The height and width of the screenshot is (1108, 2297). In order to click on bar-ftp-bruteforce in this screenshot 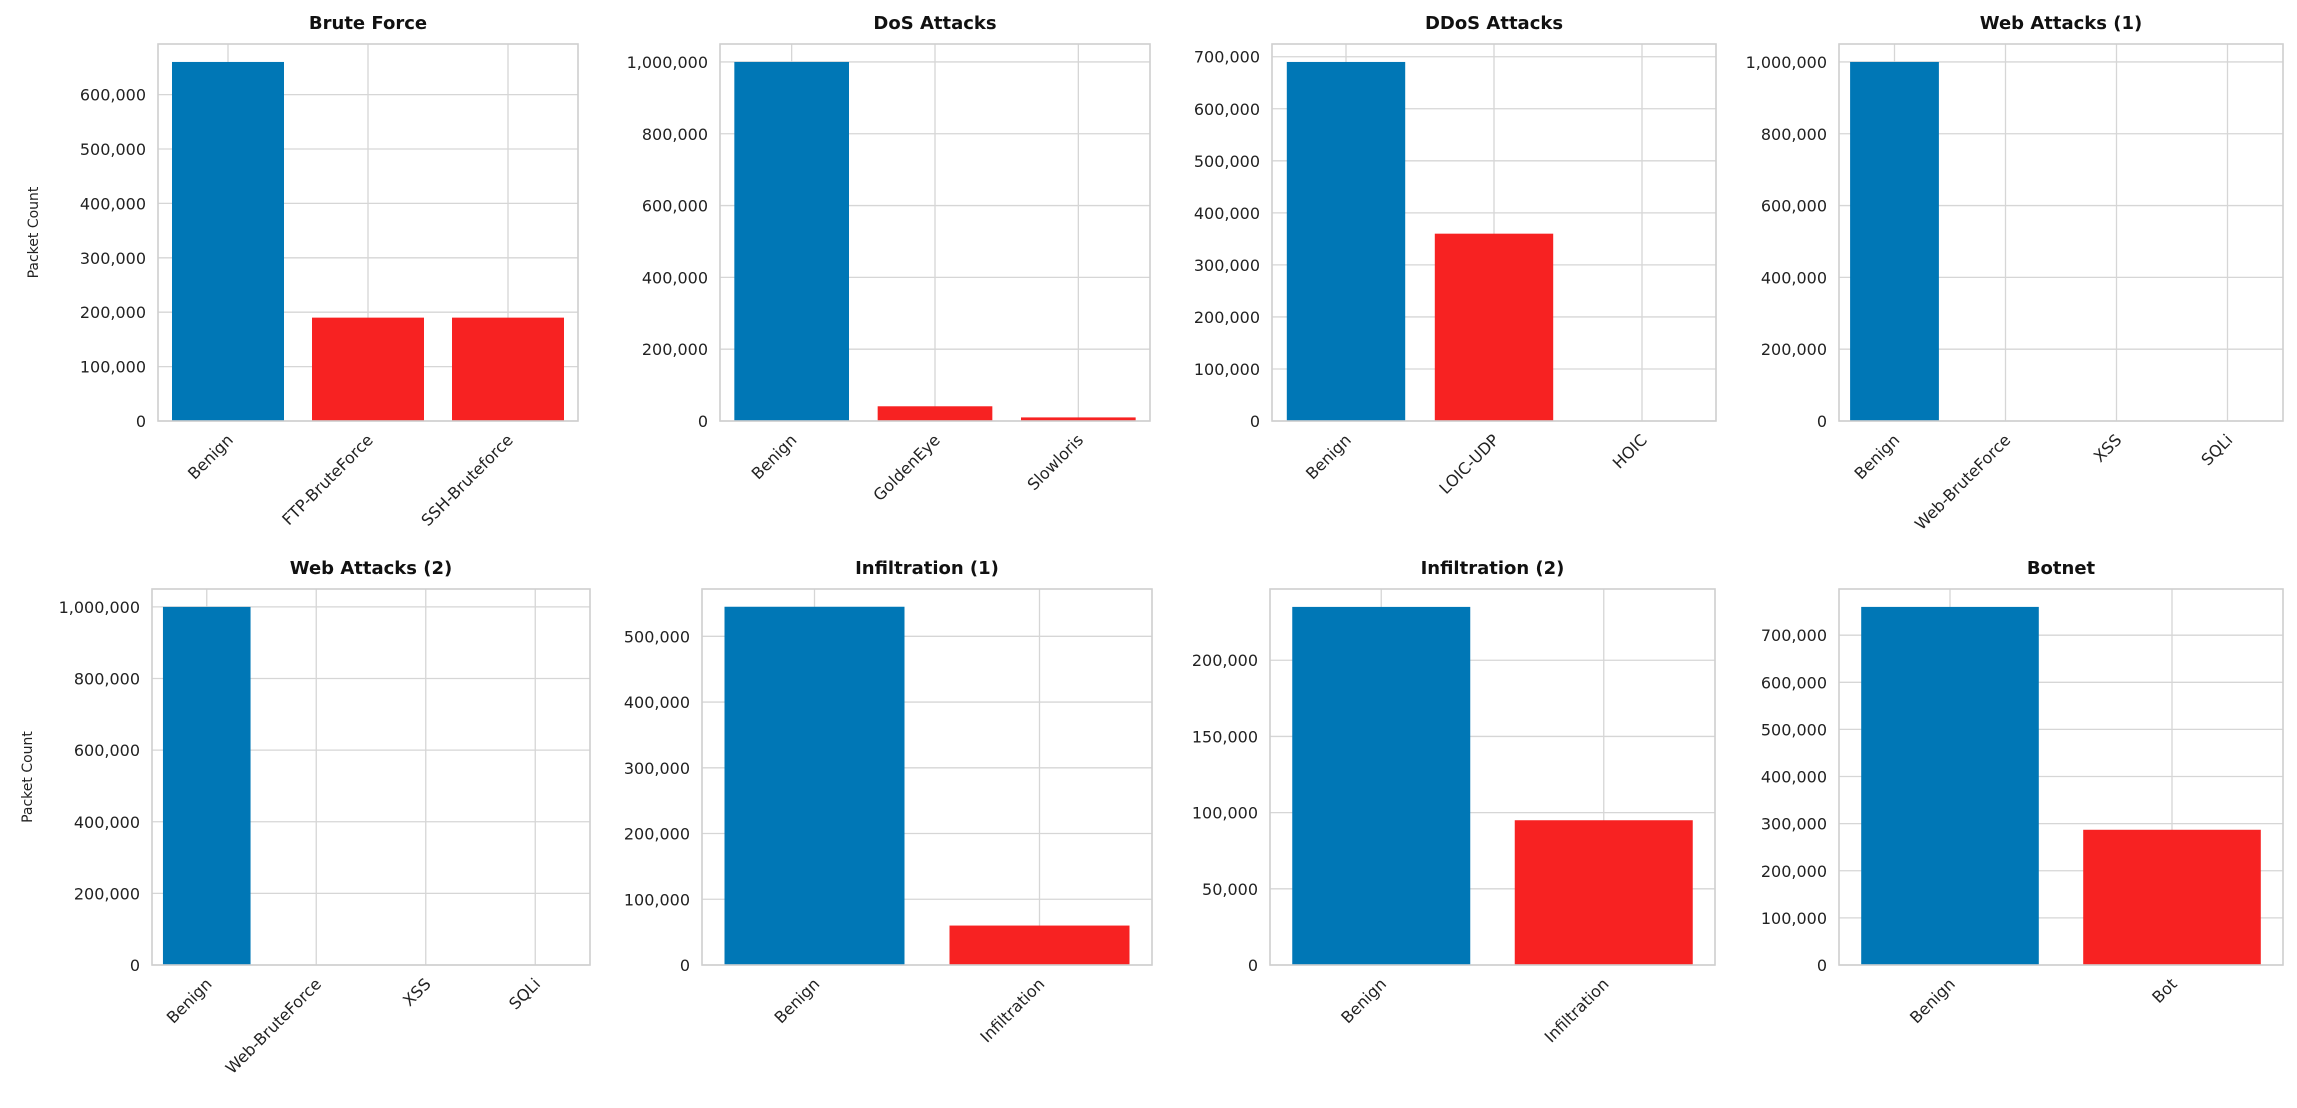, I will do `click(368, 369)`.